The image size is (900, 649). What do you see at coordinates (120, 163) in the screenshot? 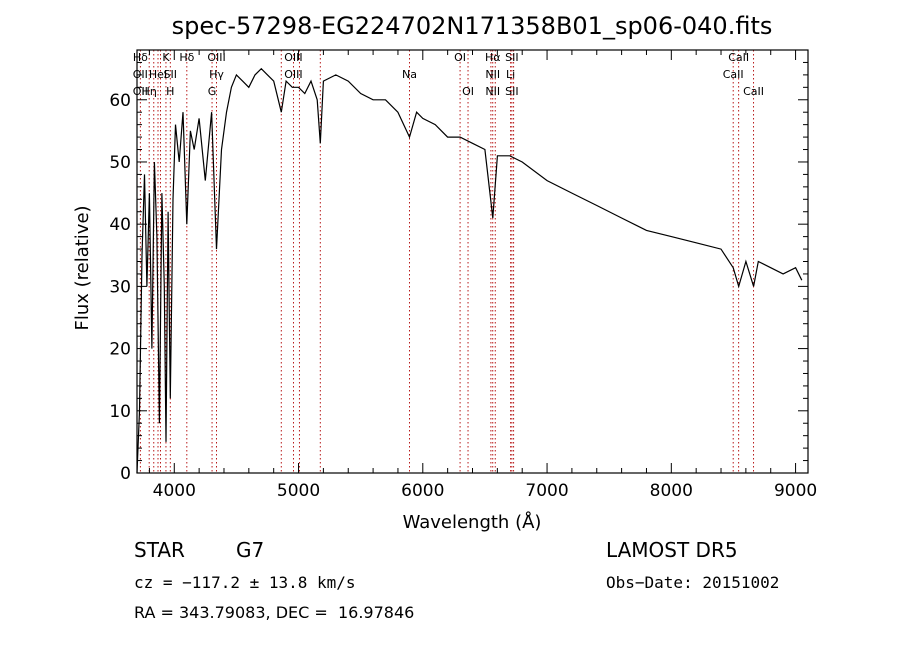
I see `y-tick-label: 50` at bounding box center [120, 163].